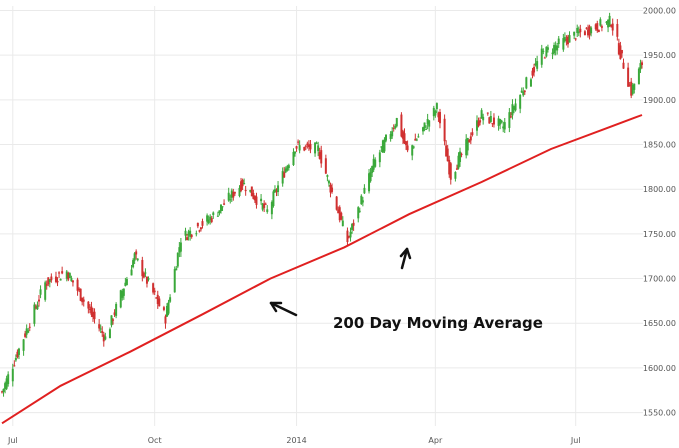 The image size is (679, 448). I want to click on y-tick-label: 1600.00, so click(659, 368).